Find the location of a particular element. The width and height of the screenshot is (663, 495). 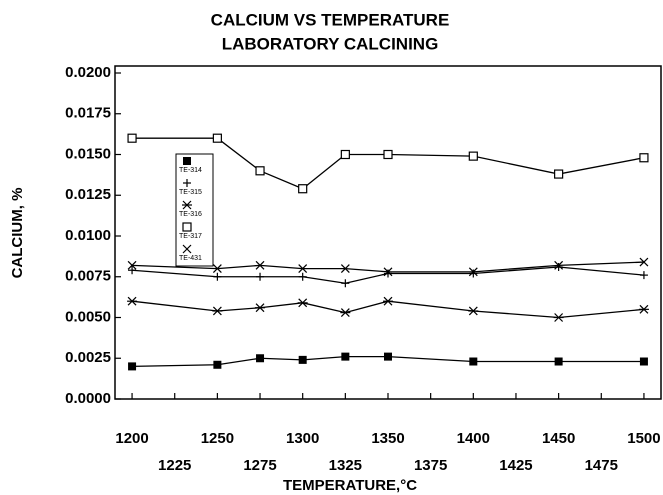

x-tick-label: 1450 is located at coordinates (558, 438).